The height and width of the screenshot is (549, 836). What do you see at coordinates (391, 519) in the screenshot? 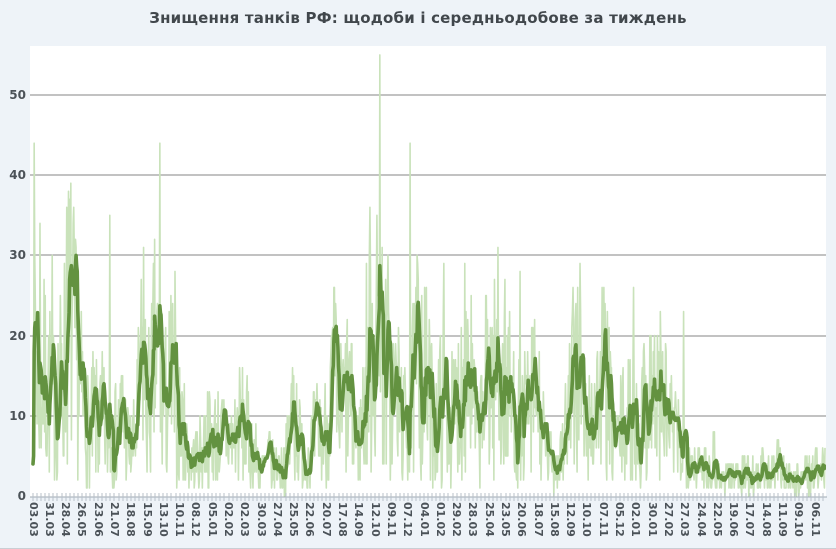
I see `x-axis-label: 09.11` at bounding box center [391, 519].